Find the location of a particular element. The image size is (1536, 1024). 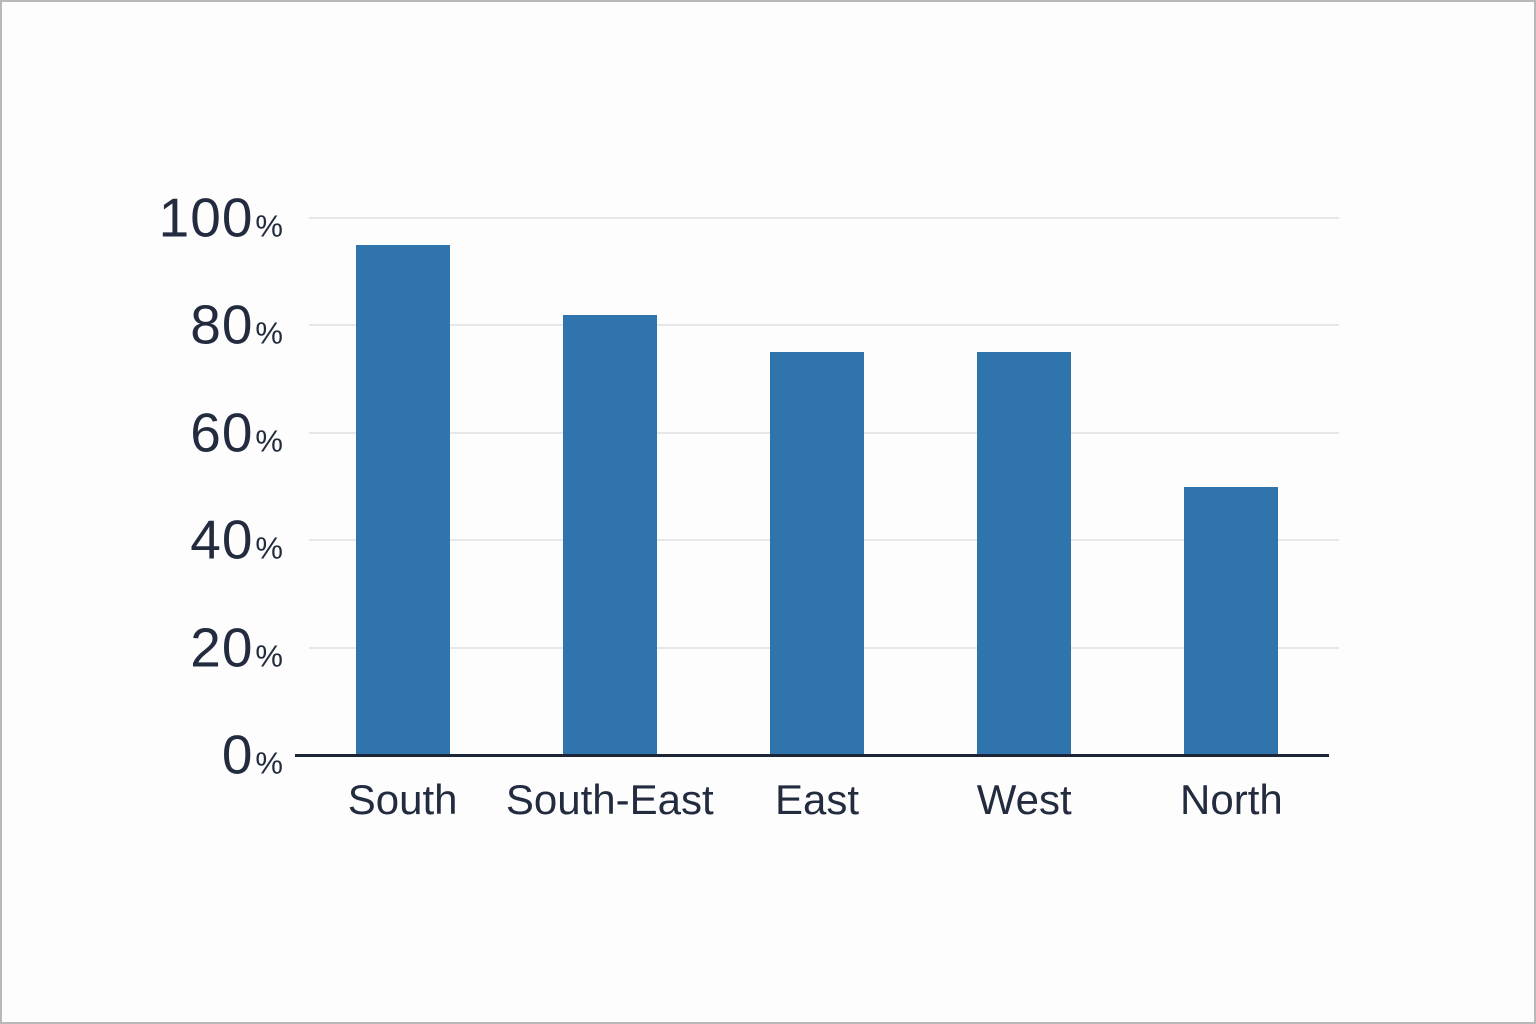

y-tick-number: 40 is located at coordinates (222, 539).